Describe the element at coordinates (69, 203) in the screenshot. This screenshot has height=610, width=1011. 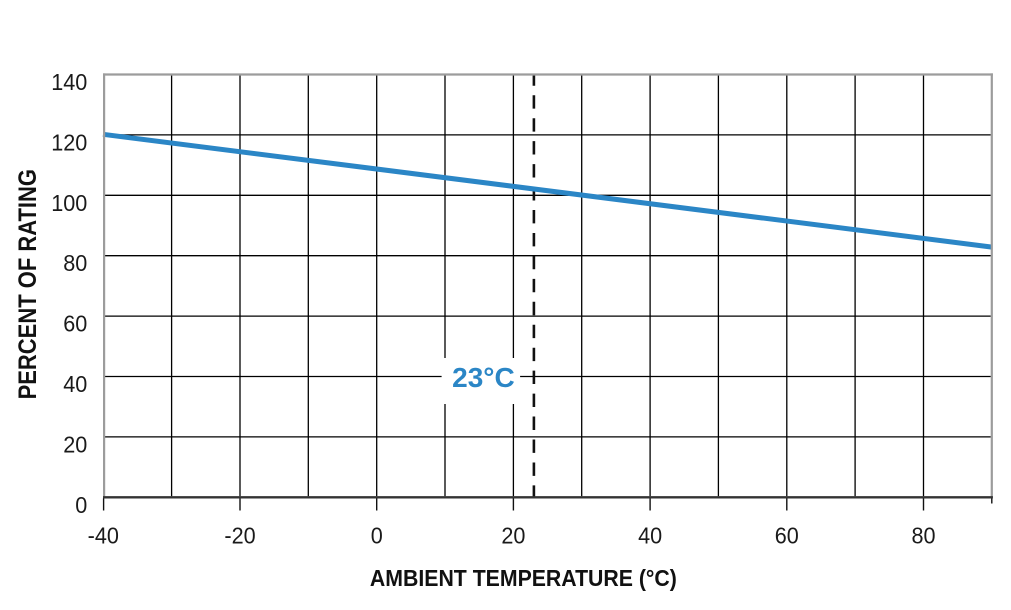
I see `svg-text: 100` at that location.